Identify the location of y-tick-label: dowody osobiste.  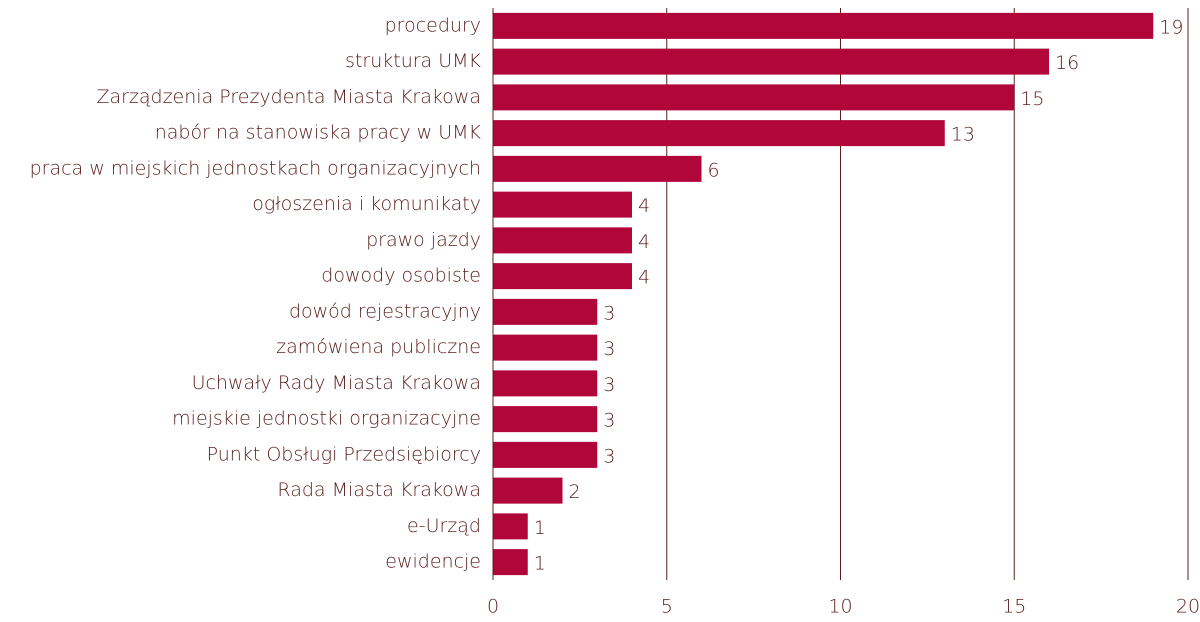
(401, 276).